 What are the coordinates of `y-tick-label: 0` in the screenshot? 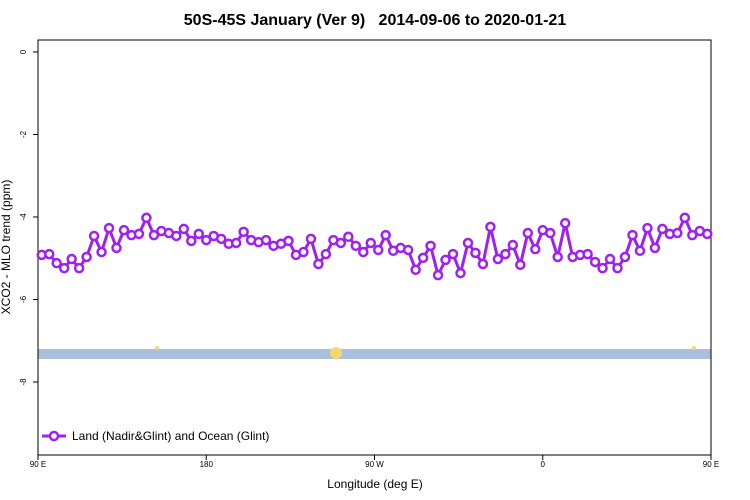 It's located at (23, 51).